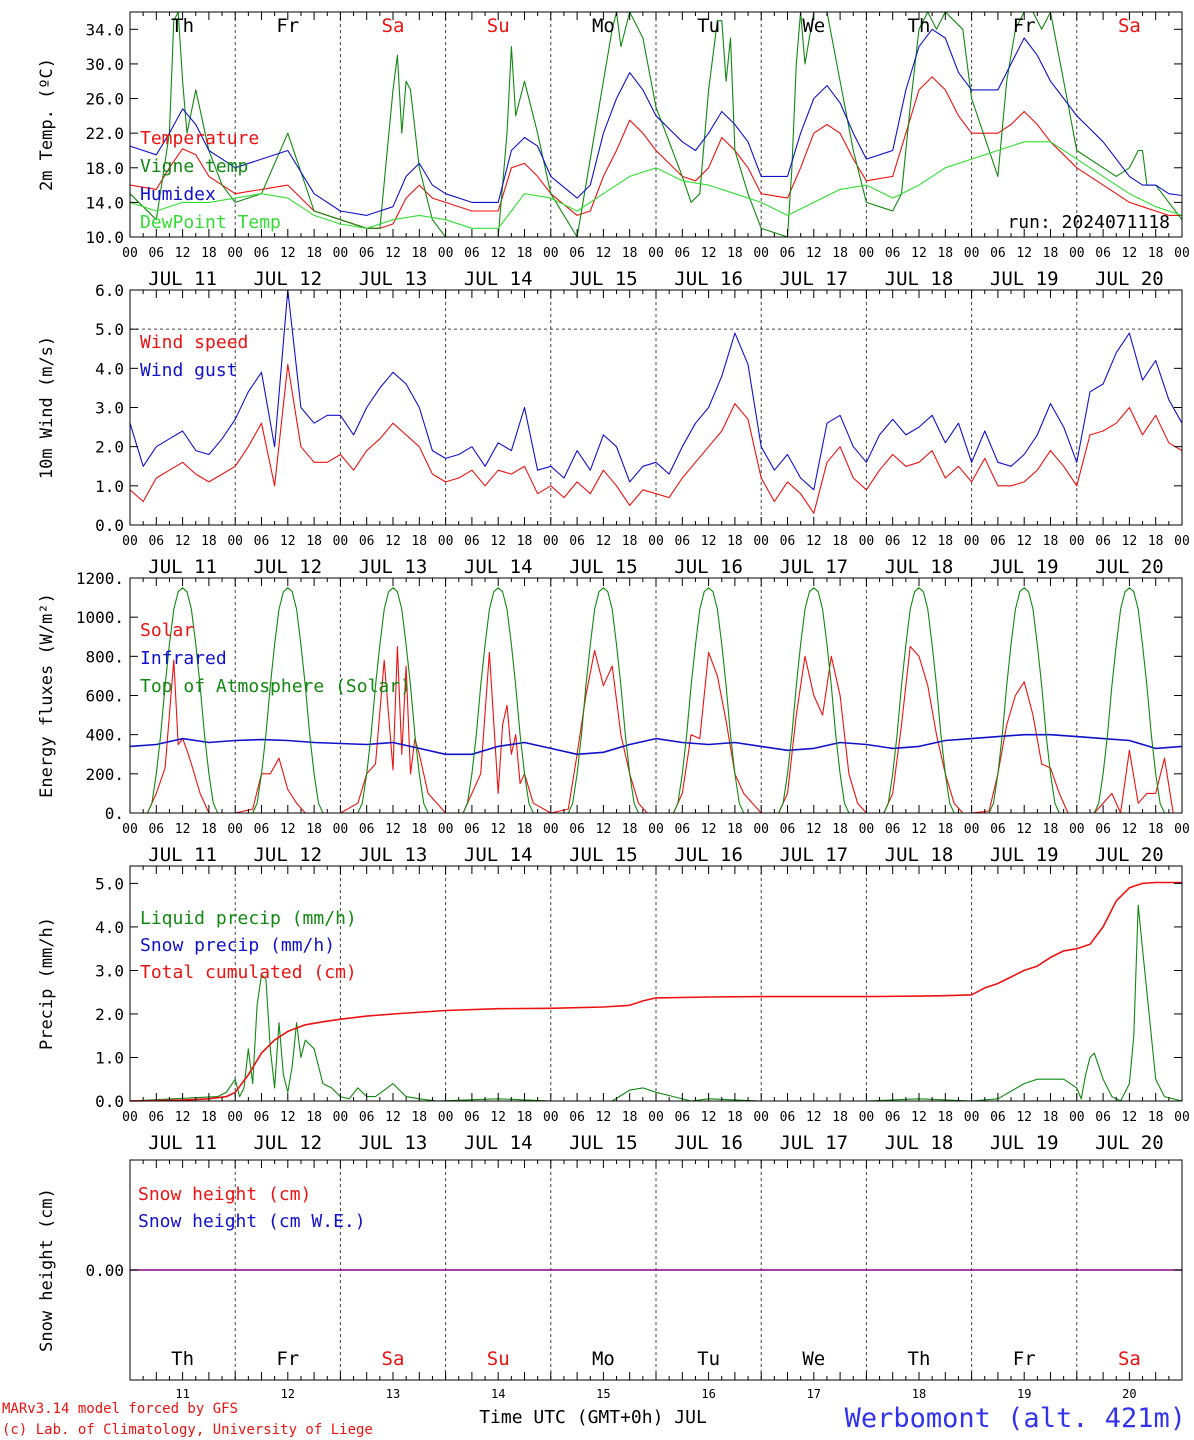 The width and height of the screenshot is (1194, 1440). What do you see at coordinates (1129, 26) in the screenshot?
I see `day-name-top: Sa` at bounding box center [1129, 26].